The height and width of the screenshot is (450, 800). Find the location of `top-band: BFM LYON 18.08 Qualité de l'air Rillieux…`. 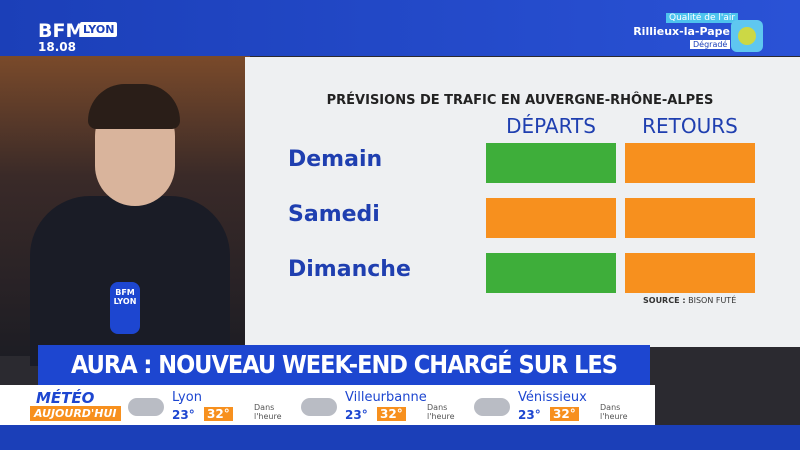

top-band: BFM LYON 18.08 Qualité de l'air Rillieux… is located at coordinates (400, 28).